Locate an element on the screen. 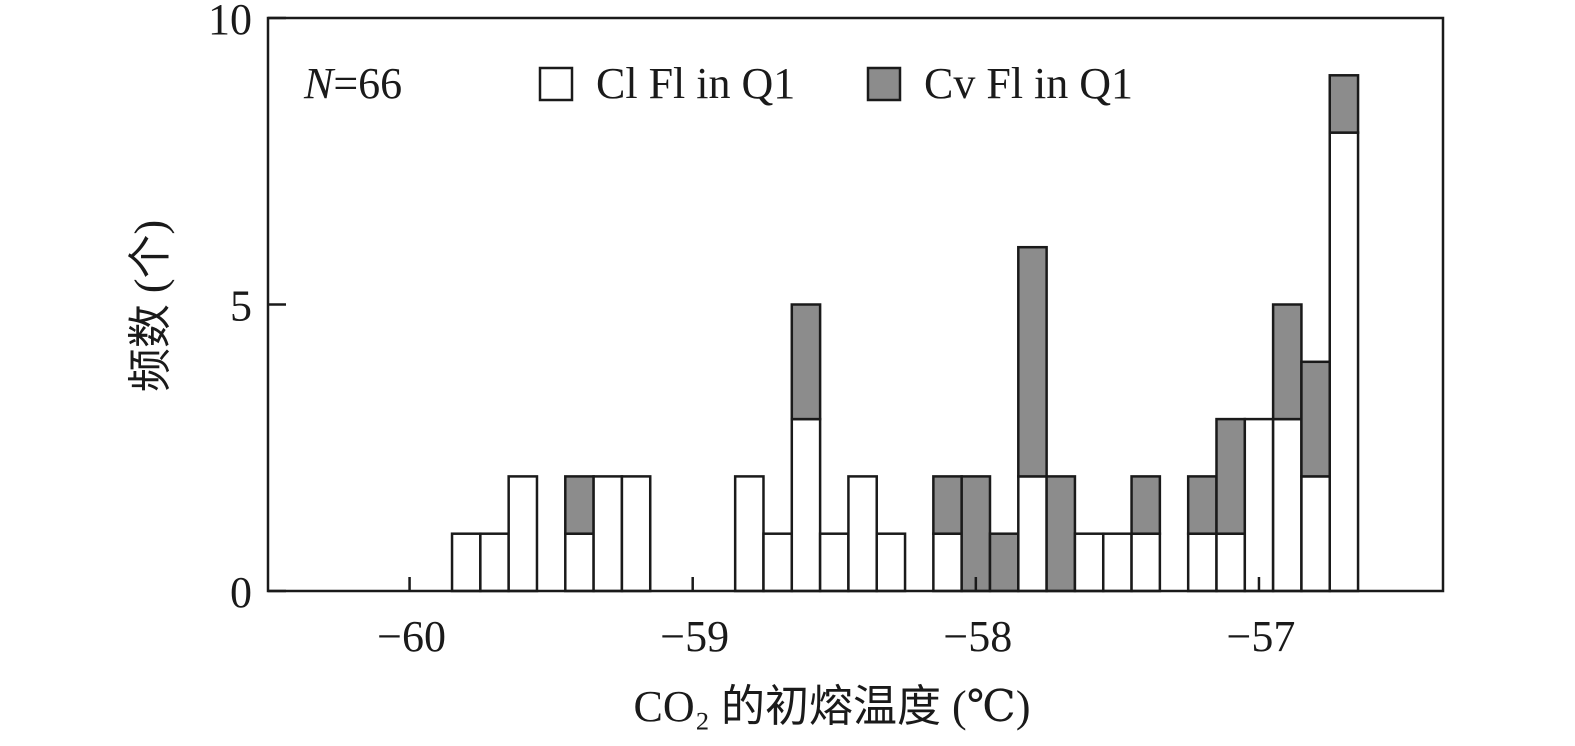 The width and height of the screenshot is (1575, 746). x-tick-label-2: −58 is located at coordinates (977, 636).